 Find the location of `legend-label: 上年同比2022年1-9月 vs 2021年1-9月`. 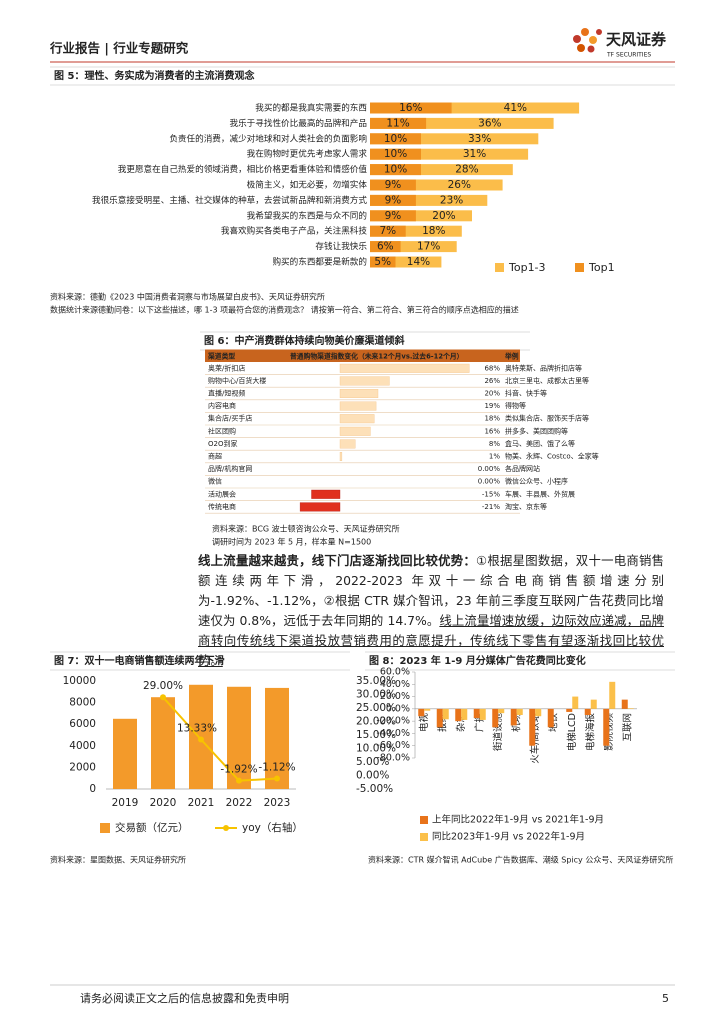

legend-label: 上年同比2022年1-9月 vs 2021年1-9月 is located at coordinates (518, 820).